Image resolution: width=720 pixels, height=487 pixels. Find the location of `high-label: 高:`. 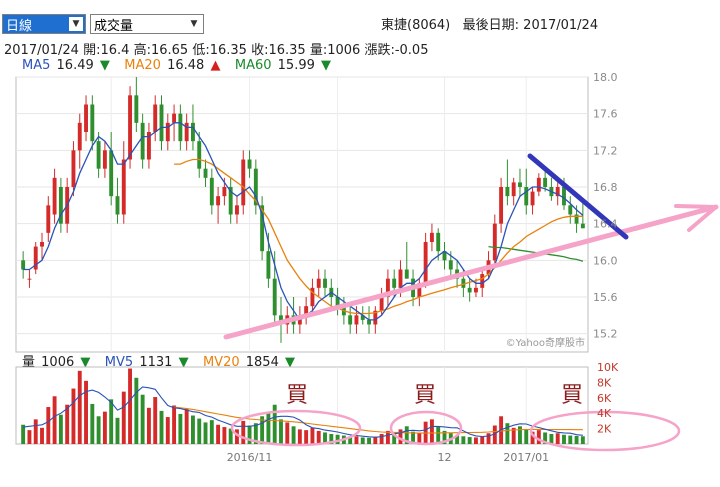

high-label: 高: is located at coordinates (142, 50).